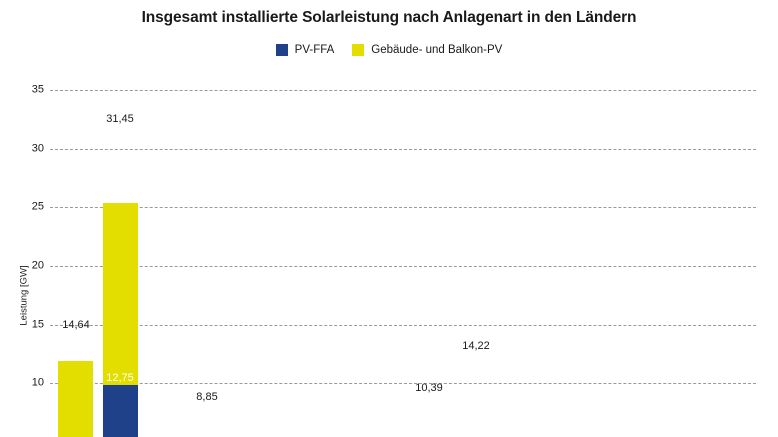  What do you see at coordinates (314, 50) in the screenshot?
I see `legend-label: PV-FFA` at bounding box center [314, 50].